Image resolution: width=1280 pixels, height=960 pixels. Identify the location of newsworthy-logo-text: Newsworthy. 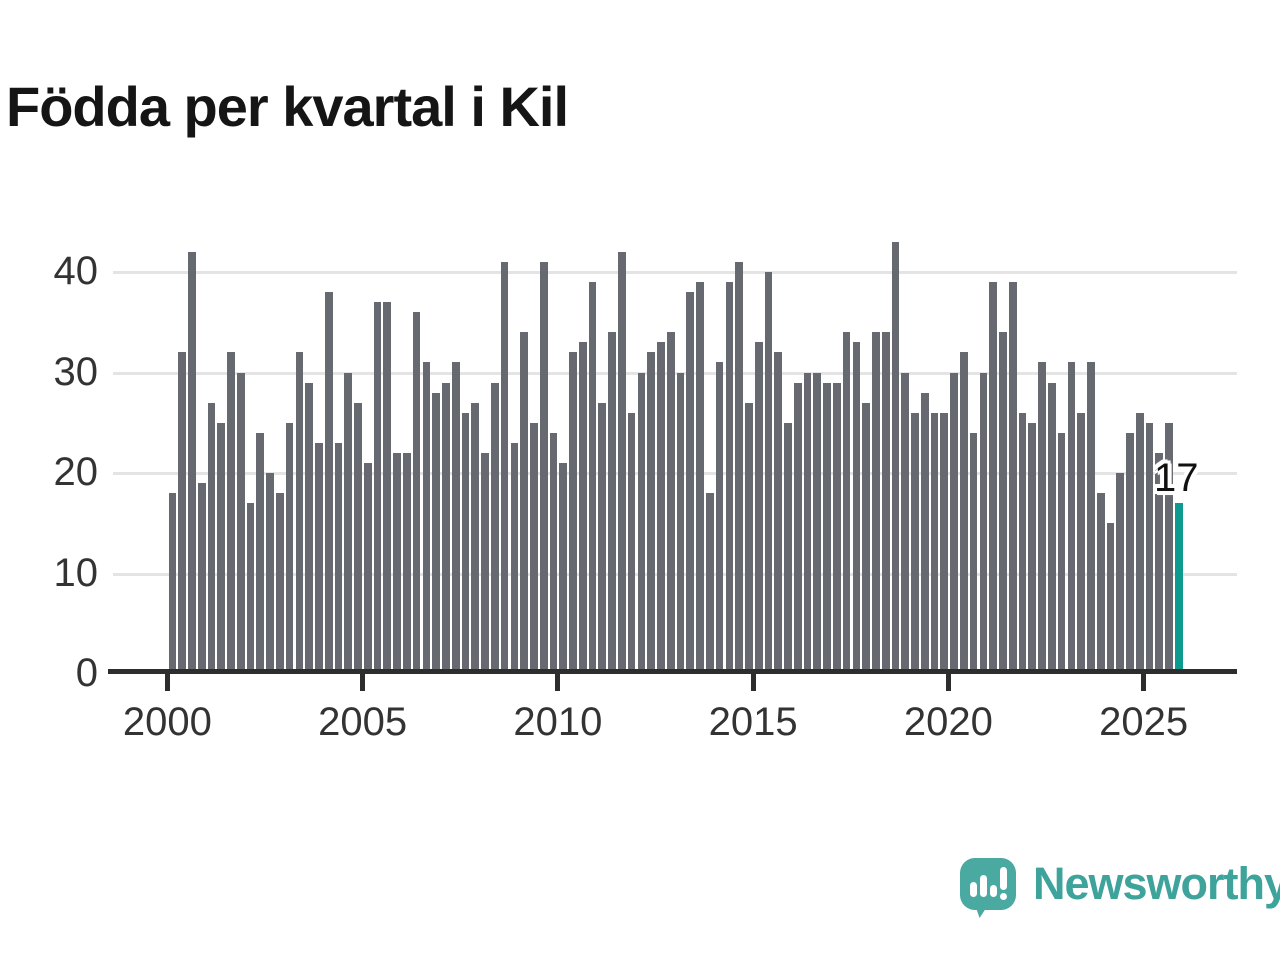
(1156, 883).